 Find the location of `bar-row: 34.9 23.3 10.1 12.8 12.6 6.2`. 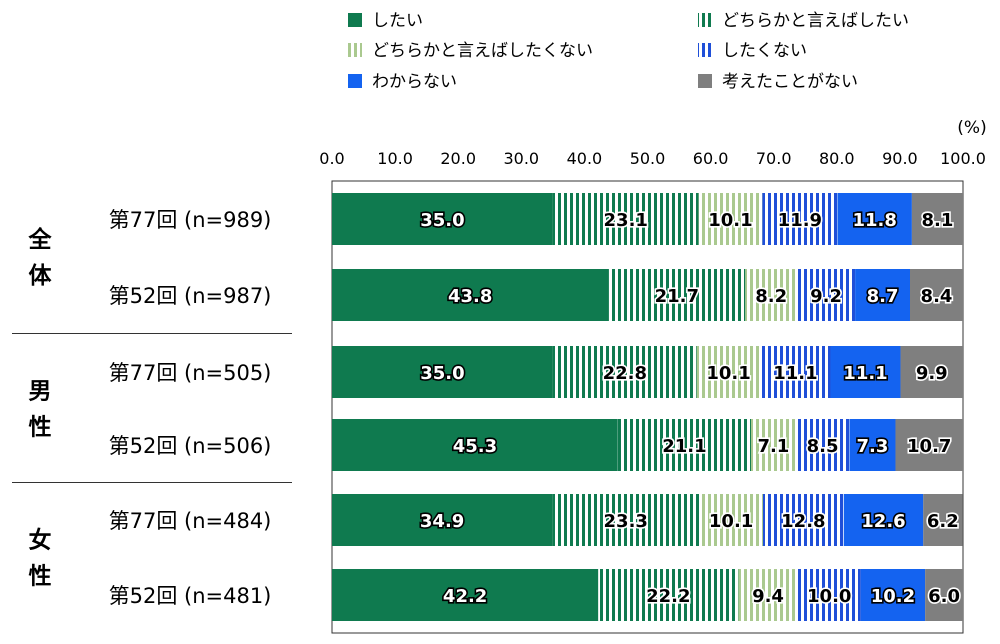

bar-row: 34.9 23.3 10.1 12.8 12.6 6.2 is located at coordinates (647, 520).